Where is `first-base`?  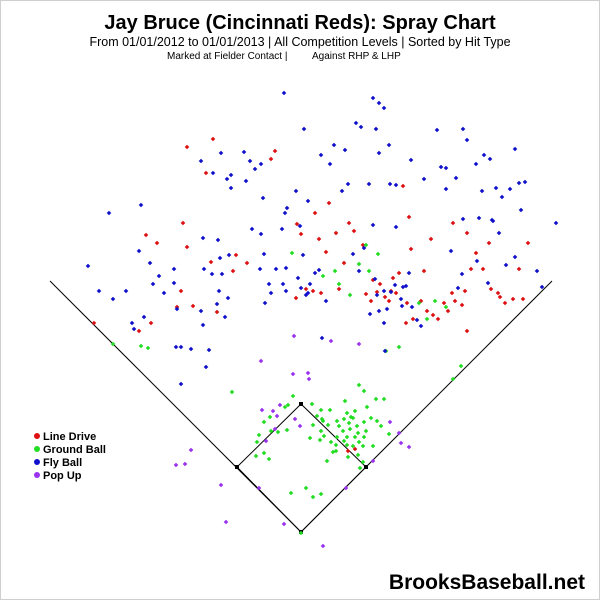 first-base is located at coordinates (366, 467).